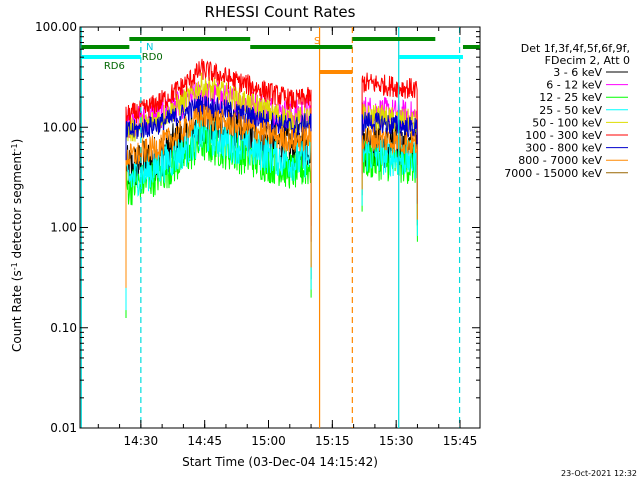 Image resolution: width=640 pixels, height=480 pixels. Describe the element at coordinates (56, 27) in the screenshot. I see `y-tick-label: 100.00` at that location.